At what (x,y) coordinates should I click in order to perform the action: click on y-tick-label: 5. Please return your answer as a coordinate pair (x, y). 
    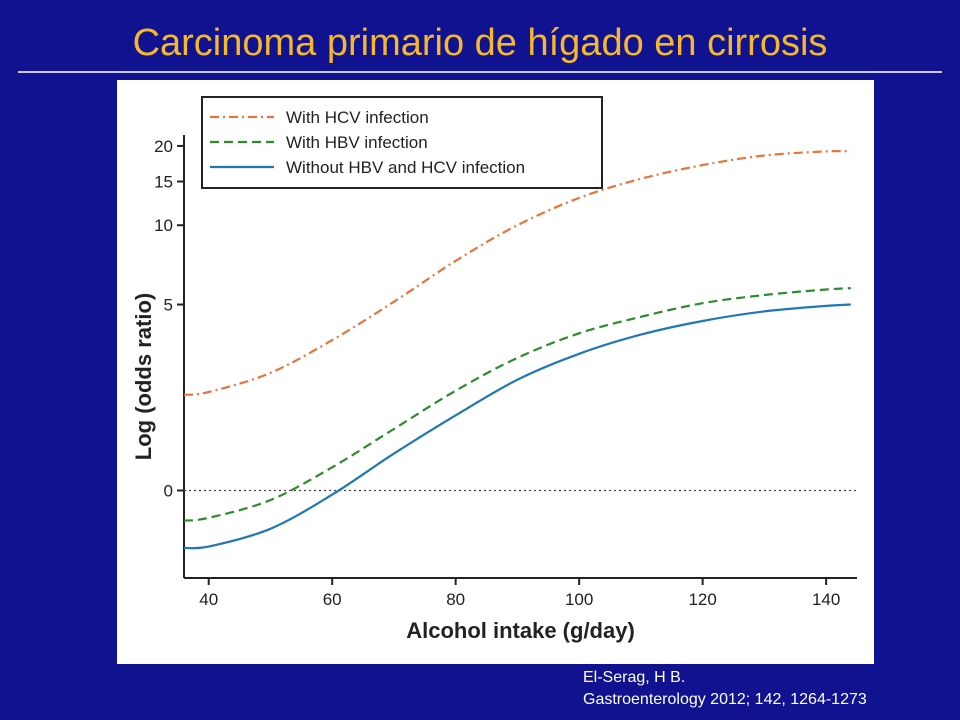
    Looking at the image, I should click on (168, 305).